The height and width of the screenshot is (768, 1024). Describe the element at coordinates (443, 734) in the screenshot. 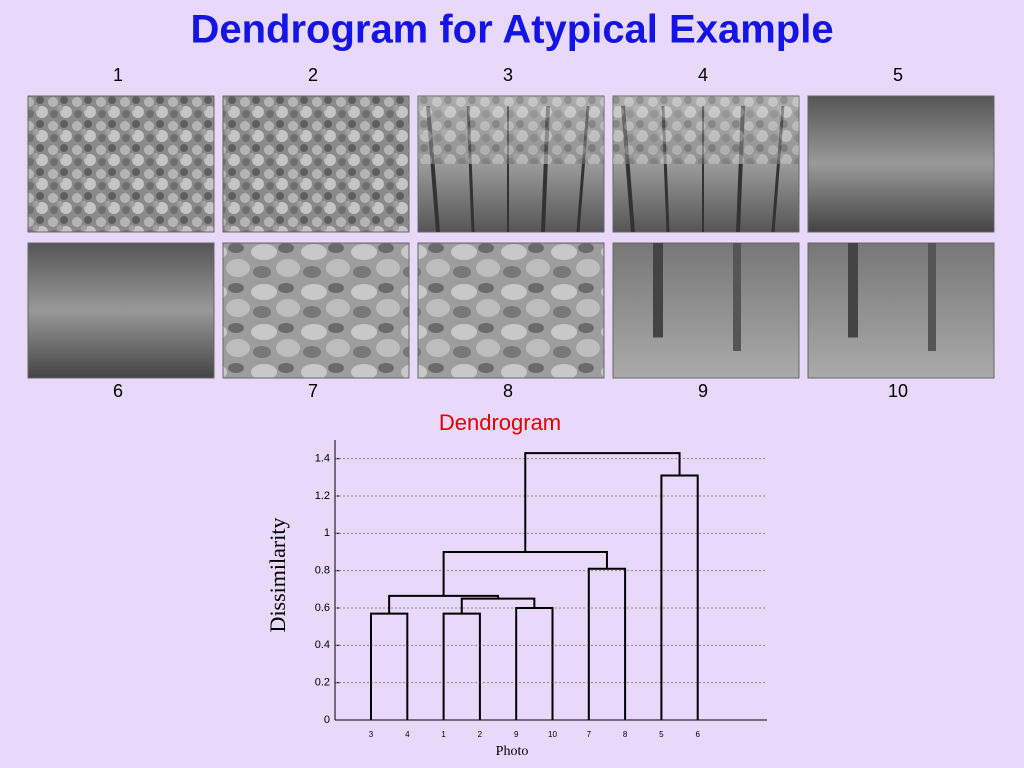

I see `x-tick-label: 1` at that location.